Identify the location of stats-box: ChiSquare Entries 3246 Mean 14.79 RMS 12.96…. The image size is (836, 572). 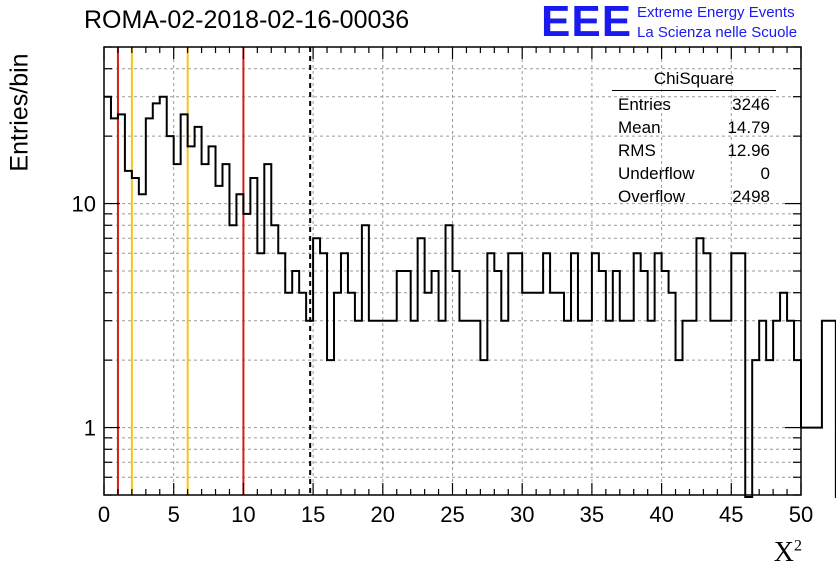
(694, 138).